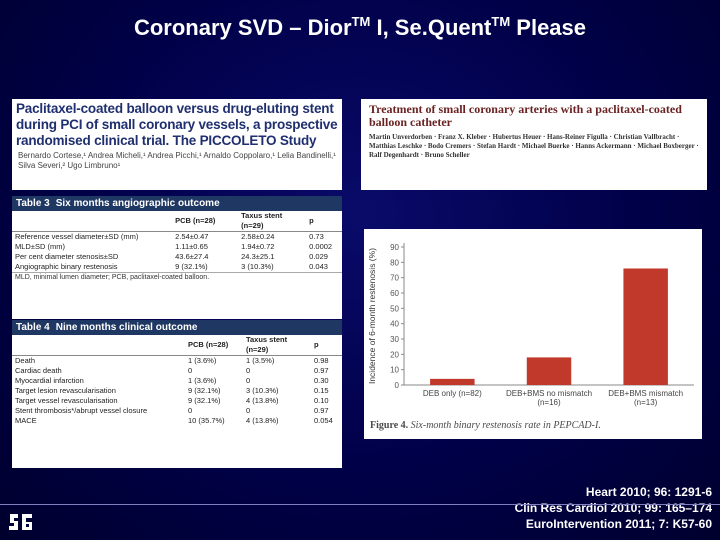  I want to click on table4-header: Table 4 Nine months clinical outcome, so click(177, 327).